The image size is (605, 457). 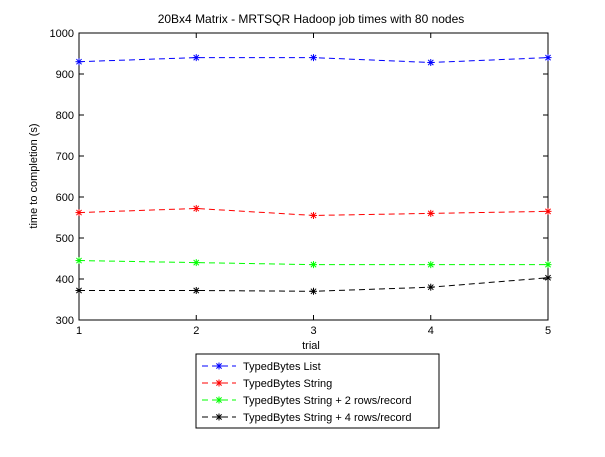 What do you see at coordinates (548, 331) in the screenshot?
I see `x-tick-label: 5` at bounding box center [548, 331].